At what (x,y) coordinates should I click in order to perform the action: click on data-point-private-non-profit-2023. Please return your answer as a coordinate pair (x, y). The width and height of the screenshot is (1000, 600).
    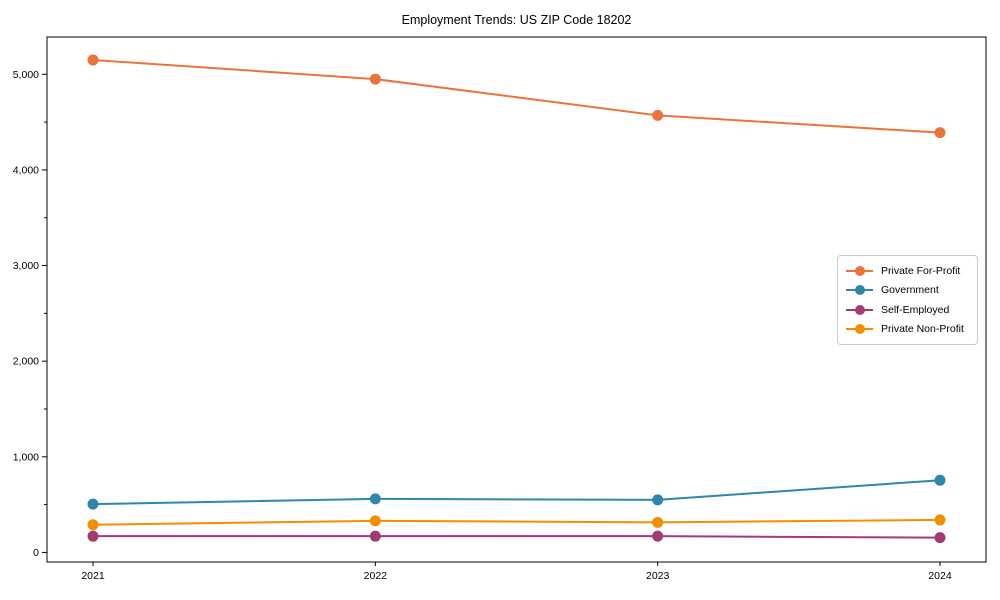
    Looking at the image, I should click on (658, 522).